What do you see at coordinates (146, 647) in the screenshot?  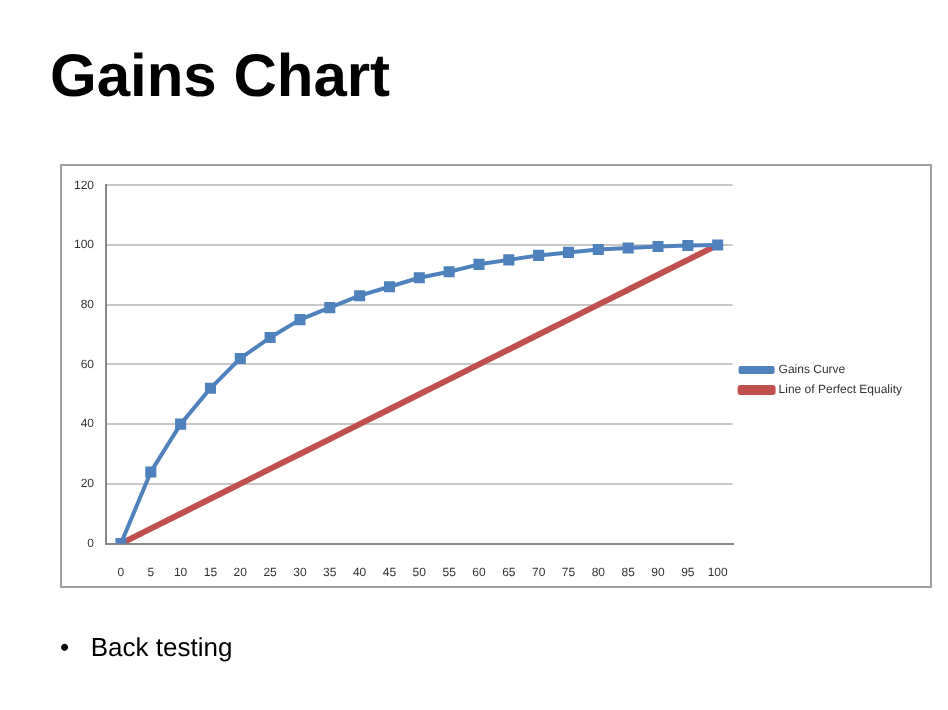 I see `text: • Back testing` at bounding box center [146, 647].